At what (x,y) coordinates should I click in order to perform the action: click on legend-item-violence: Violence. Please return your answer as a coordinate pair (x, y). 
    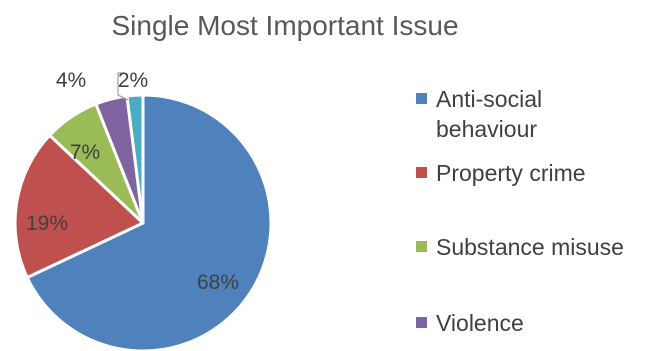
    Looking at the image, I should click on (470, 323).